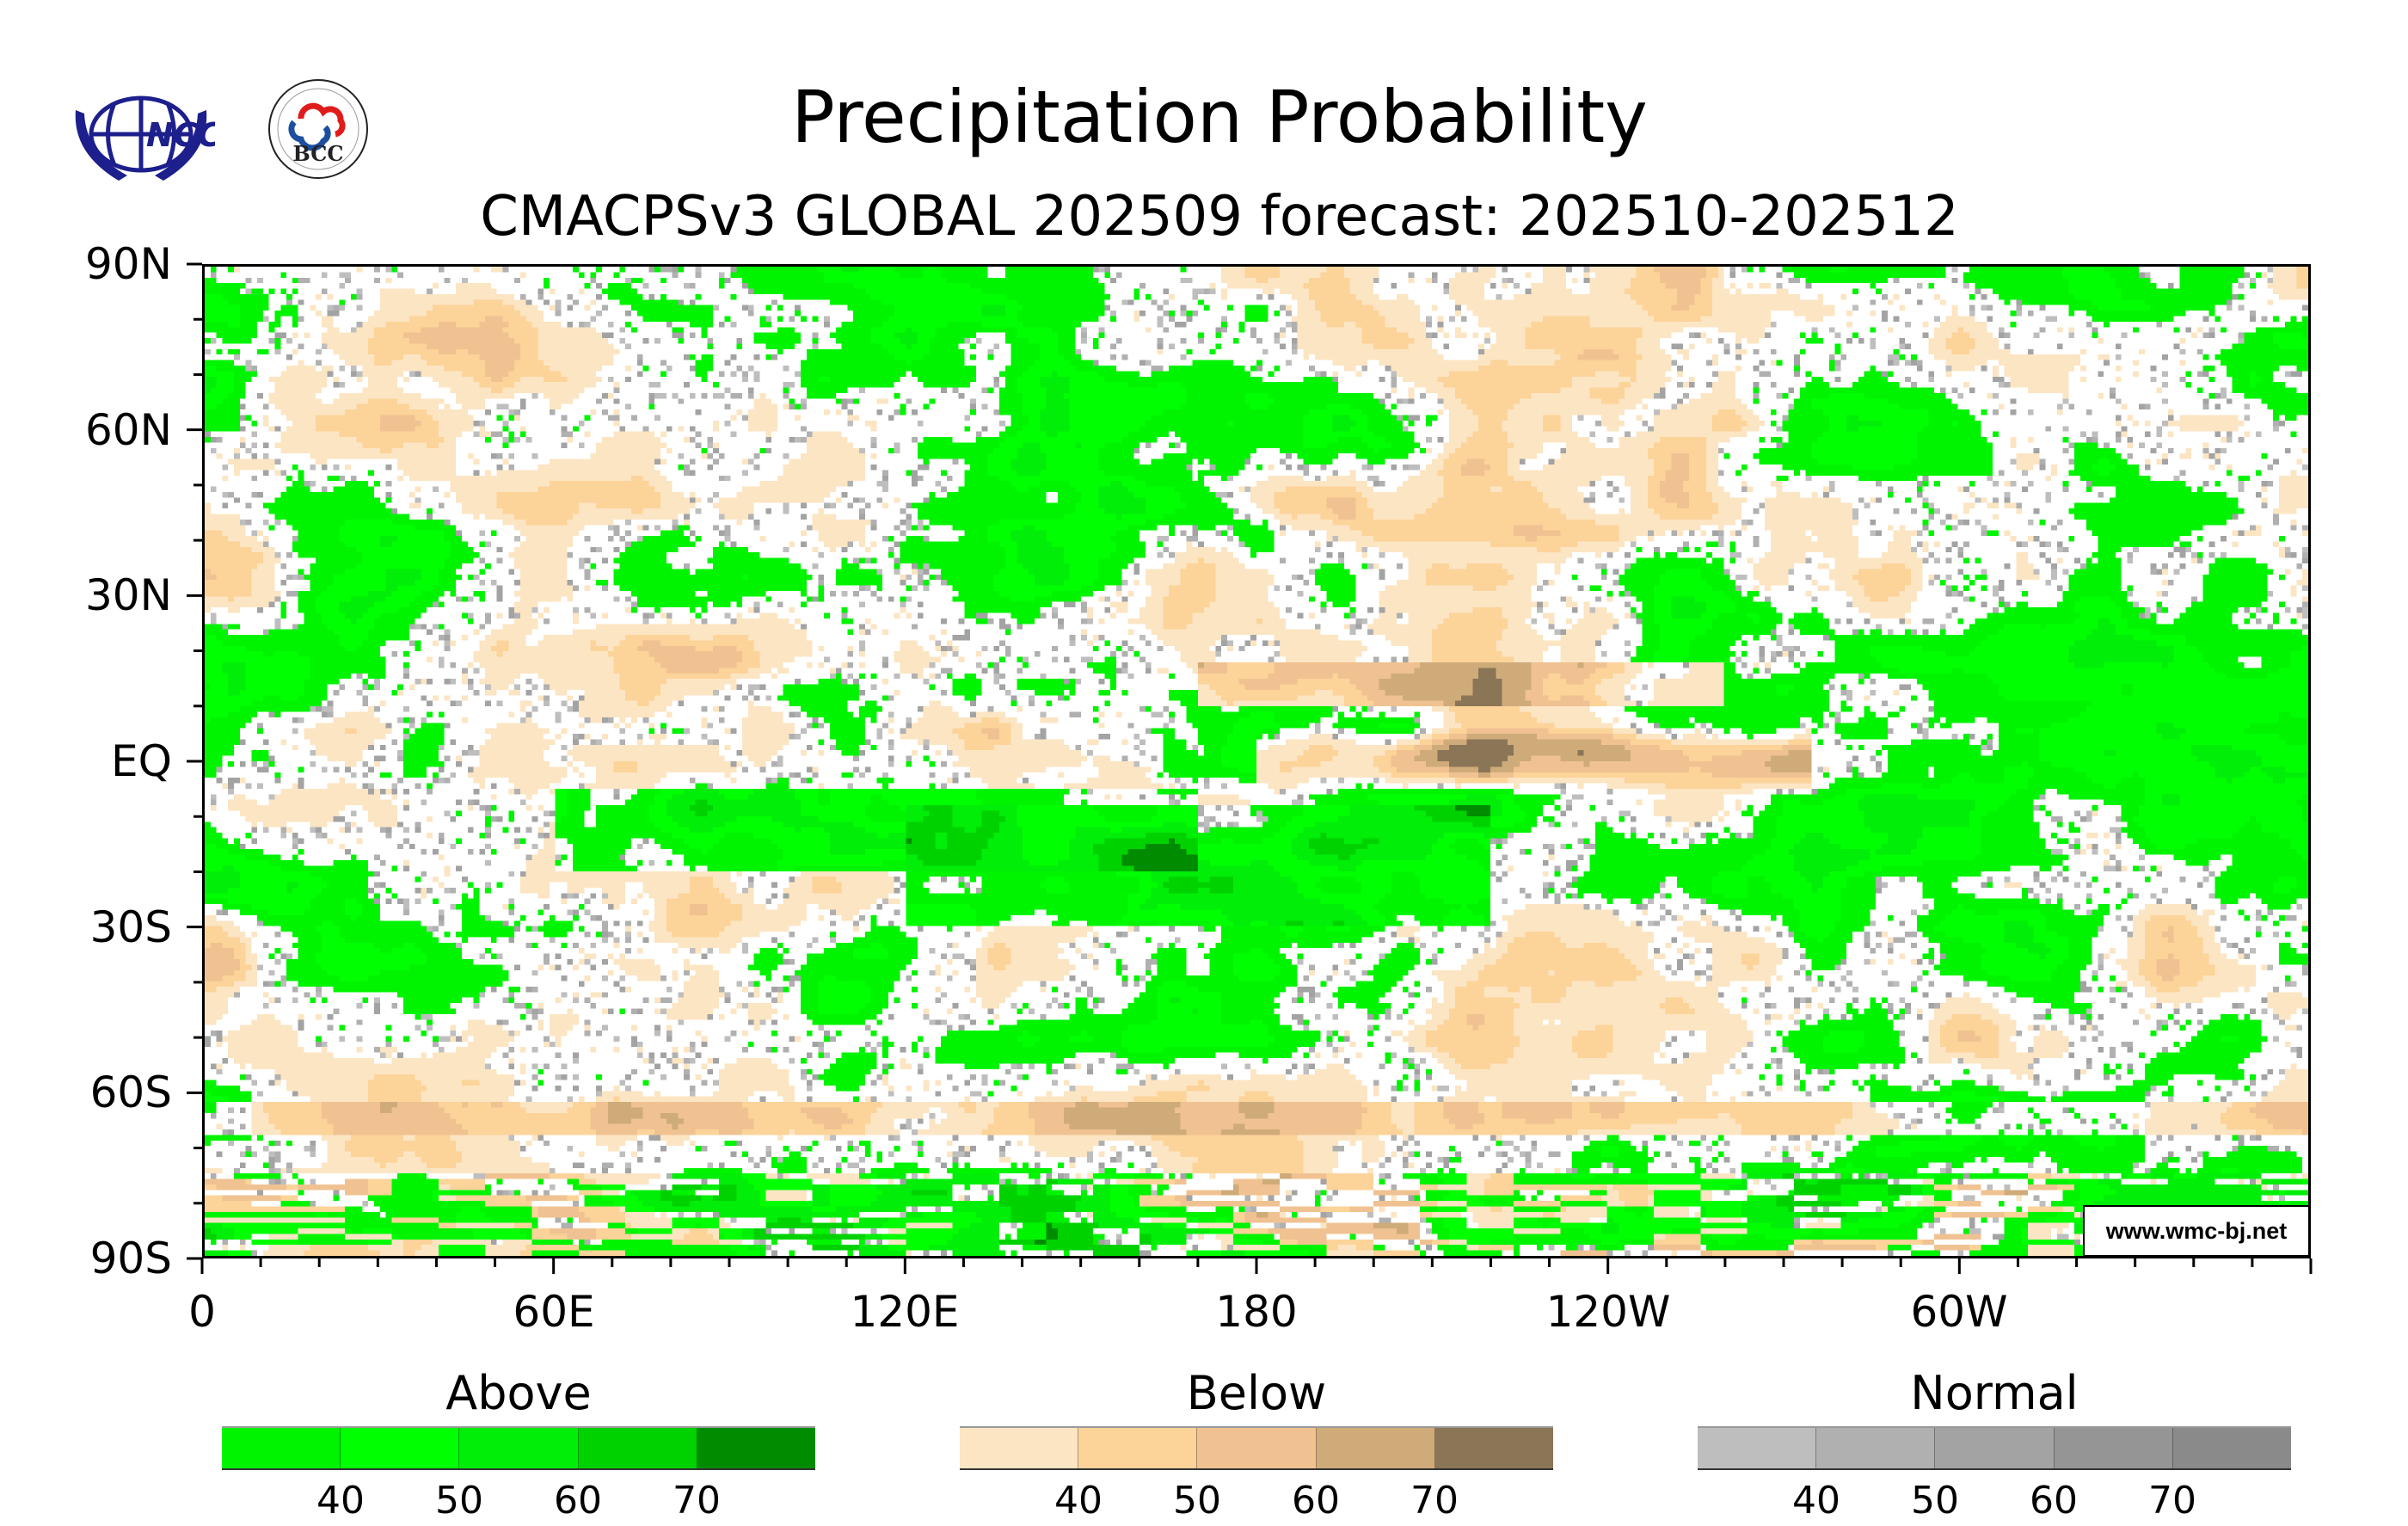 The width and height of the screenshot is (2408, 1526). Describe the element at coordinates (905, 1312) in the screenshot. I see `x-tick-label: 120E` at that location.